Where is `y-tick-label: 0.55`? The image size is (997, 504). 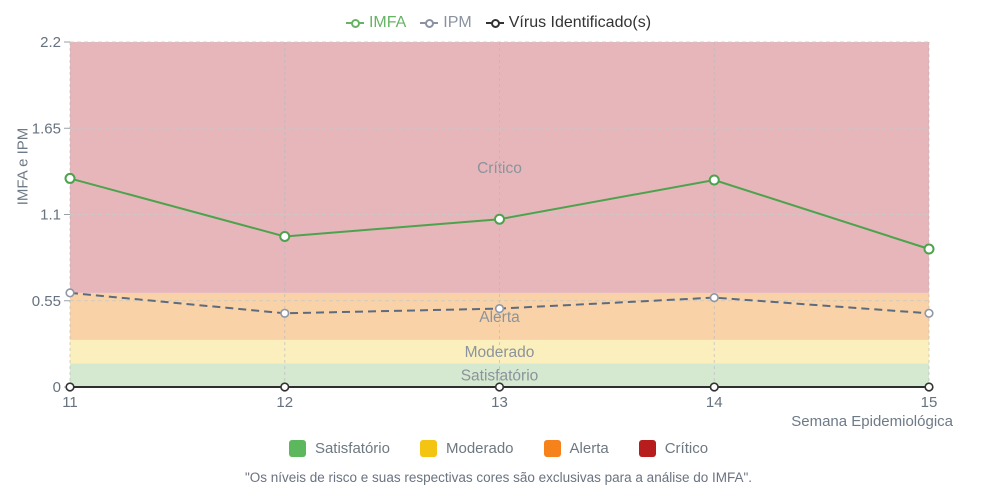 y-tick-label: 0.55 is located at coordinates (46, 301).